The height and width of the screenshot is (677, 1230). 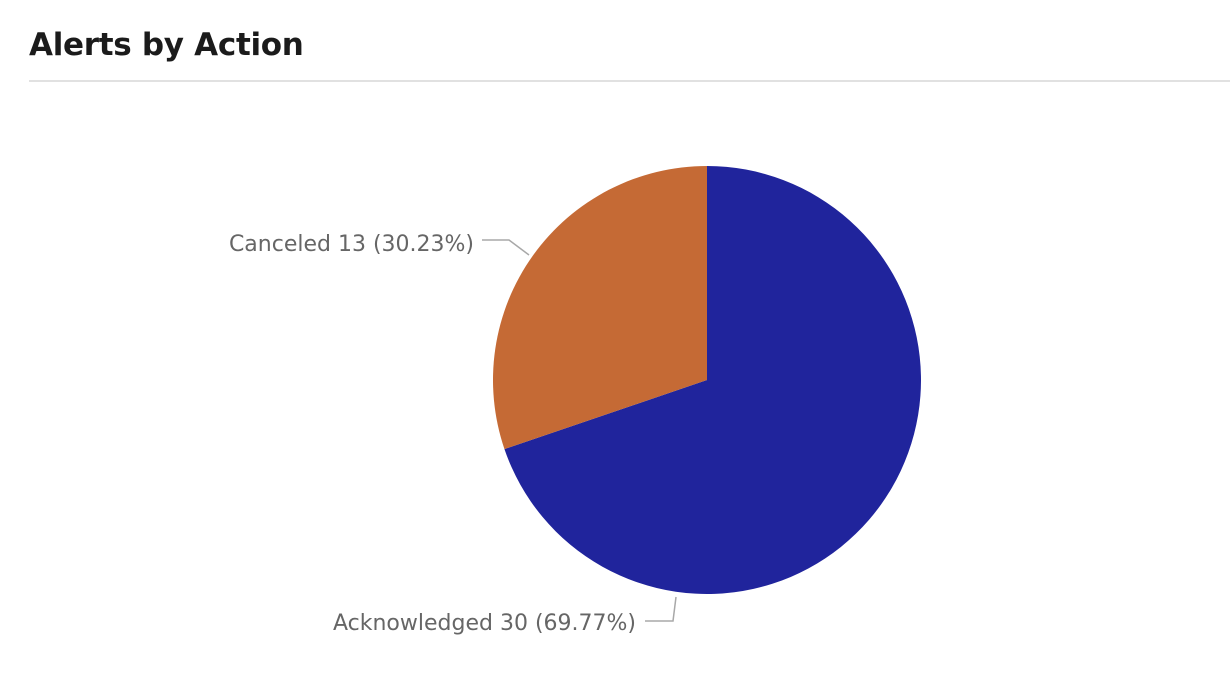 What do you see at coordinates (484, 623) in the screenshot?
I see `data-label-acknowledged: Acknowledged 30 (69.77%)` at bounding box center [484, 623].